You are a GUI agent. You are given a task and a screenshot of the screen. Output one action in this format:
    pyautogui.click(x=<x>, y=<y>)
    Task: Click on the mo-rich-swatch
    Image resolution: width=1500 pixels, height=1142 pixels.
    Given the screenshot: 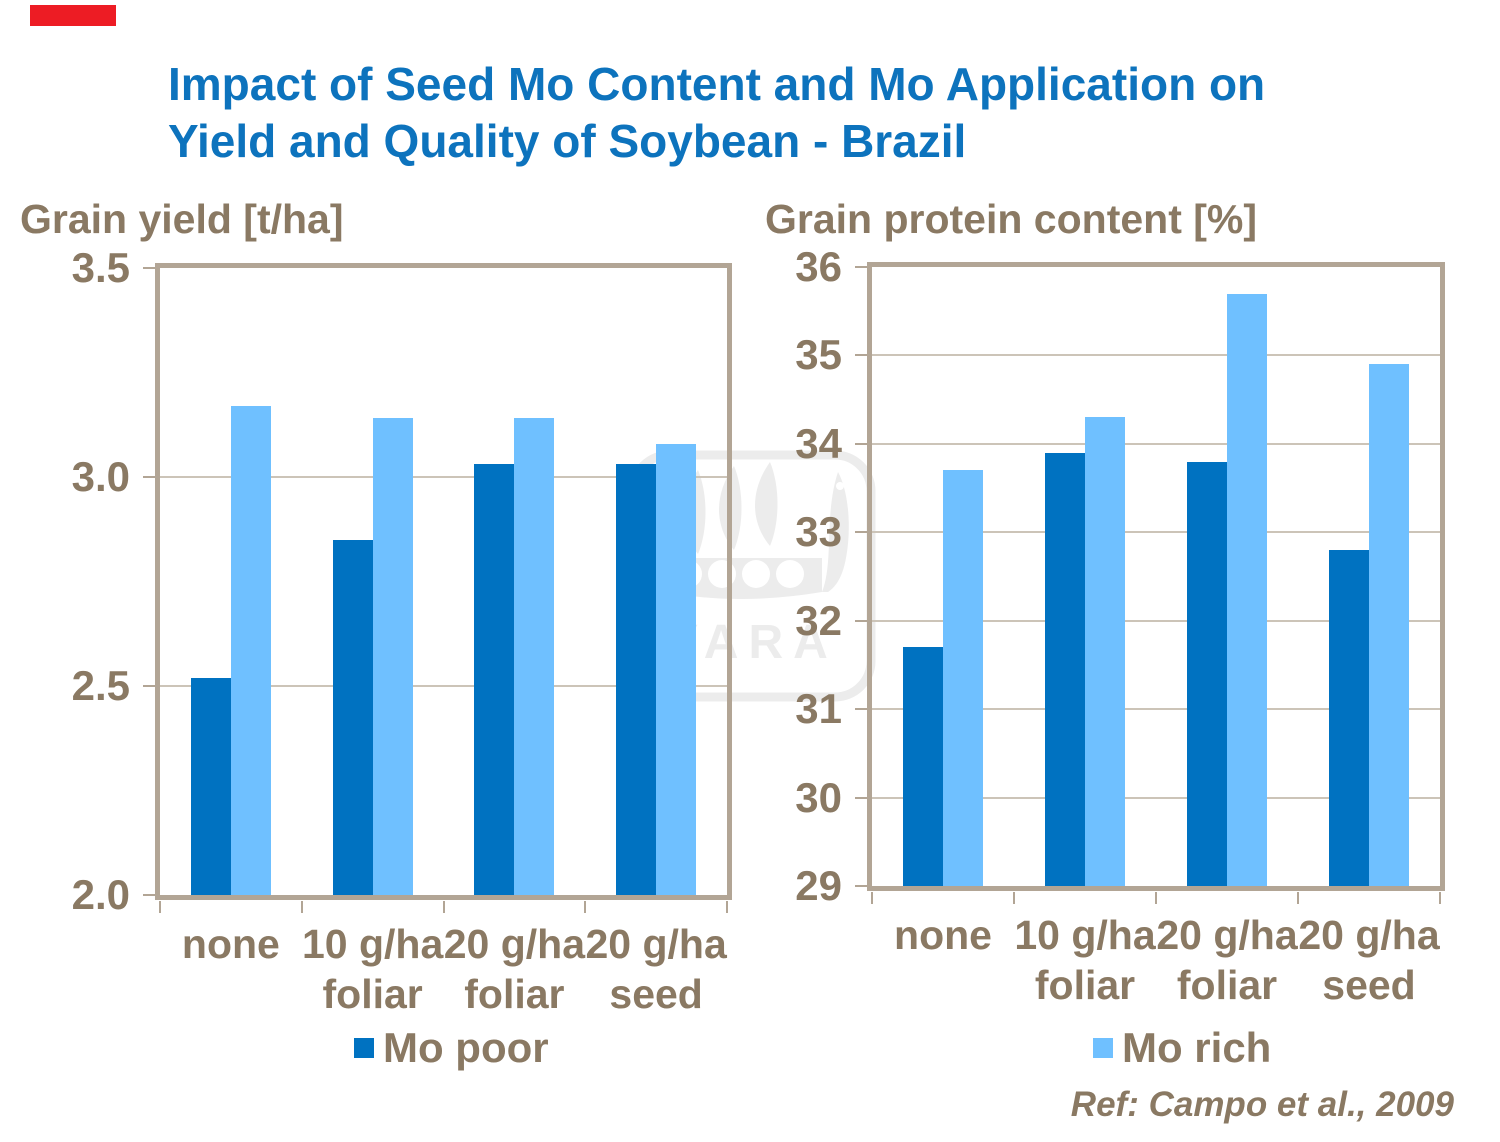 What is the action you would take?
    pyautogui.click(x=1103, y=1048)
    